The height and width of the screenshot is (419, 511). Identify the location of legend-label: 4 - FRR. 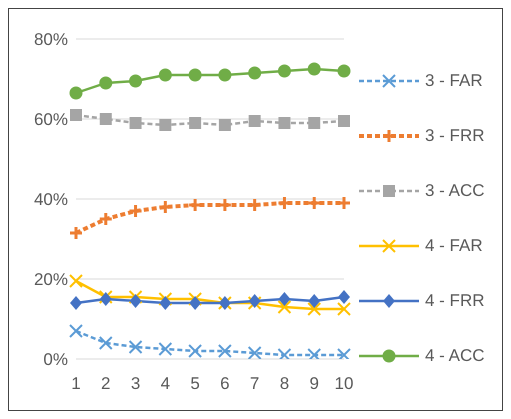
(454, 300).